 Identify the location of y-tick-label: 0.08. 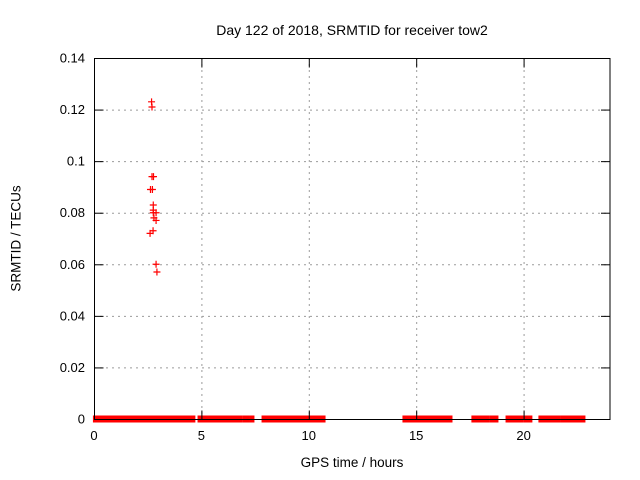
(72, 212).